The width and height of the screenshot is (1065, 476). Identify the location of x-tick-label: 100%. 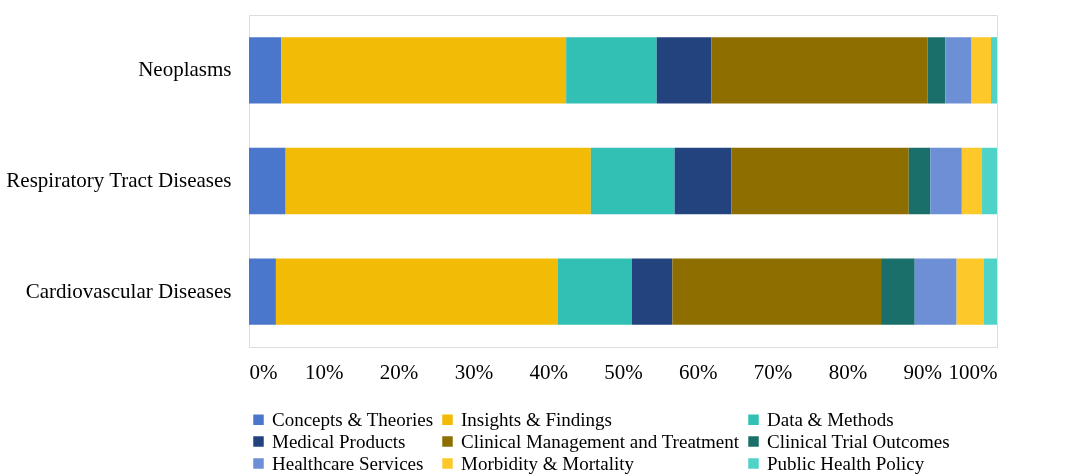
(973, 371).